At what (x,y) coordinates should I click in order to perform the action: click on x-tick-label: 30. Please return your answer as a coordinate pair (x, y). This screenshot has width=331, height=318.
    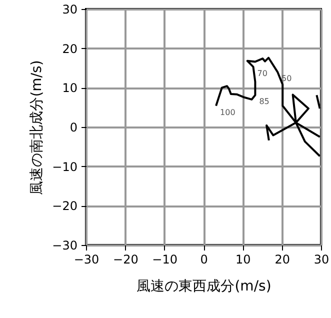
    Looking at the image, I should click on (322, 259).